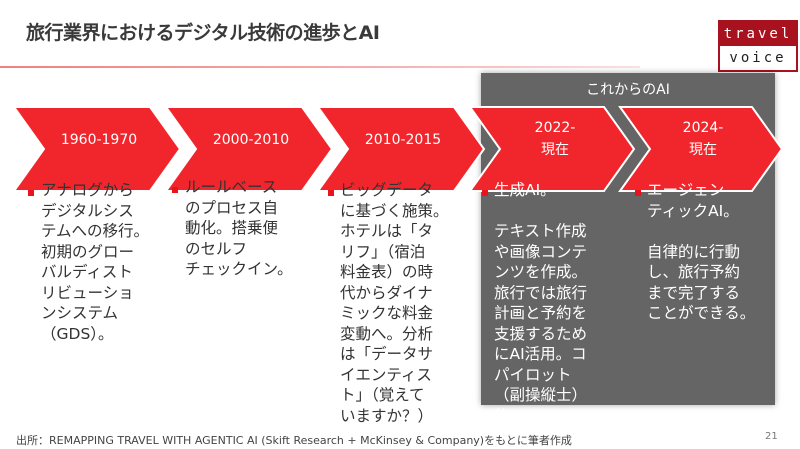  I want to click on stage-label-5: 2024- 現在, so click(703, 139).